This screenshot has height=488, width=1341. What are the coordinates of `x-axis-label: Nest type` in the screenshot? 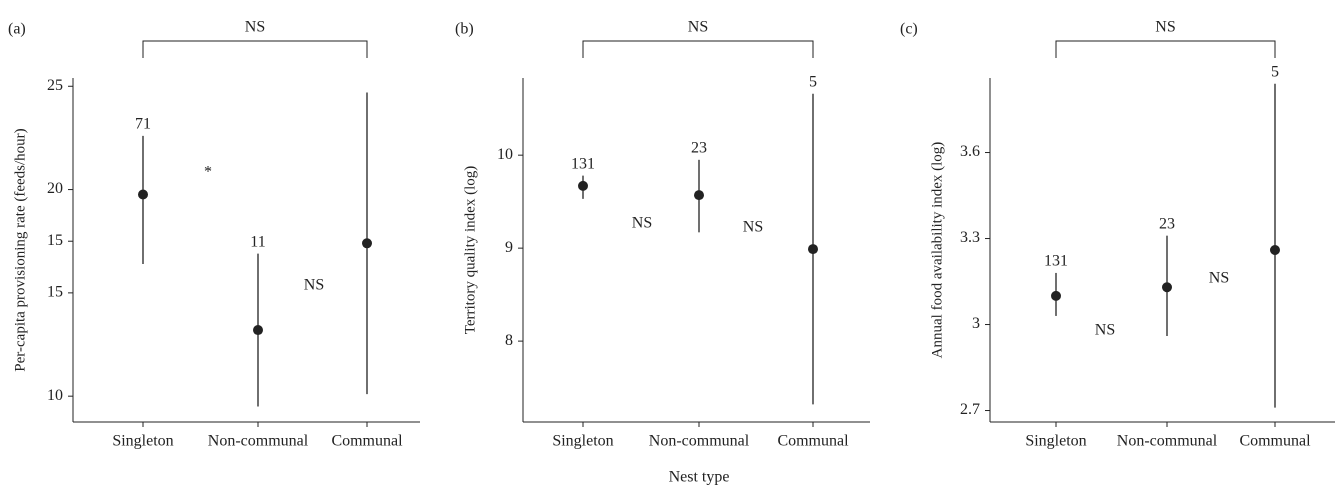 It's located at (699, 477).